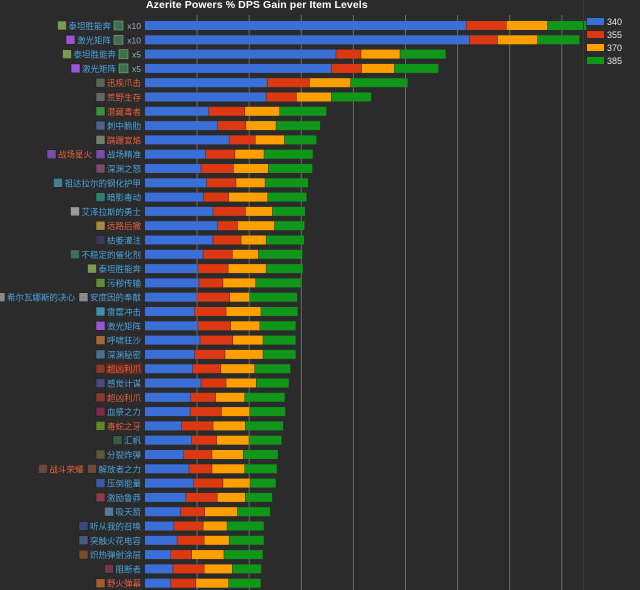  I want to click on azerite-icon, so click(123, 68).